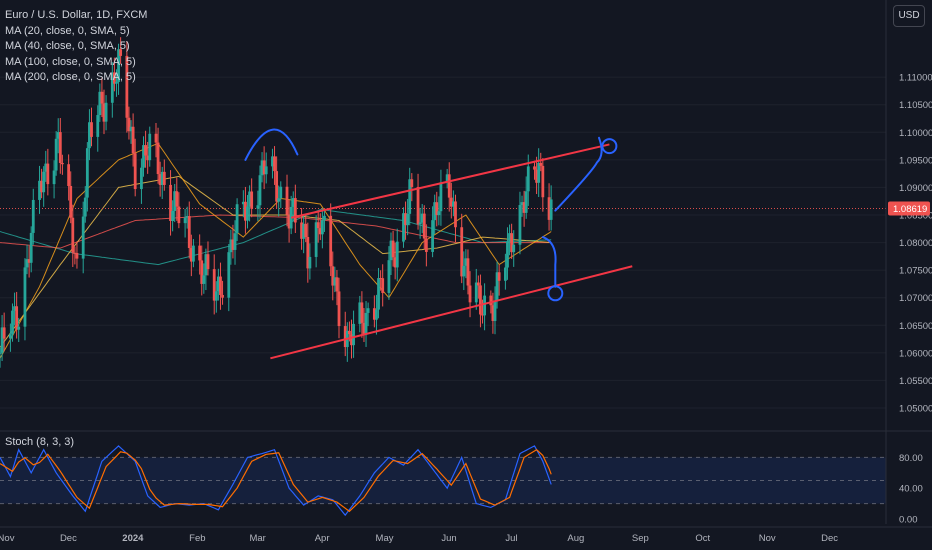 This screenshot has width=932, height=550. What do you see at coordinates (915, 326) in the screenshot?
I see `price-tick-label: 1.06500` at bounding box center [915, 326].